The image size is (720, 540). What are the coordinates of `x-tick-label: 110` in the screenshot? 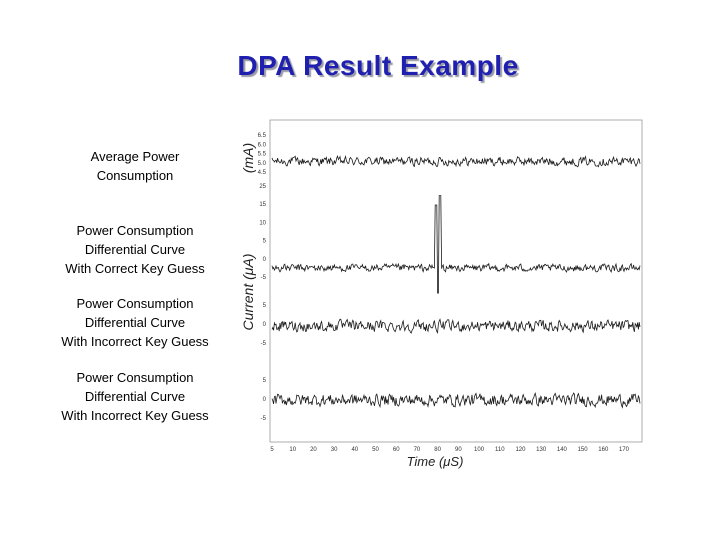 It's located at (500, 450).